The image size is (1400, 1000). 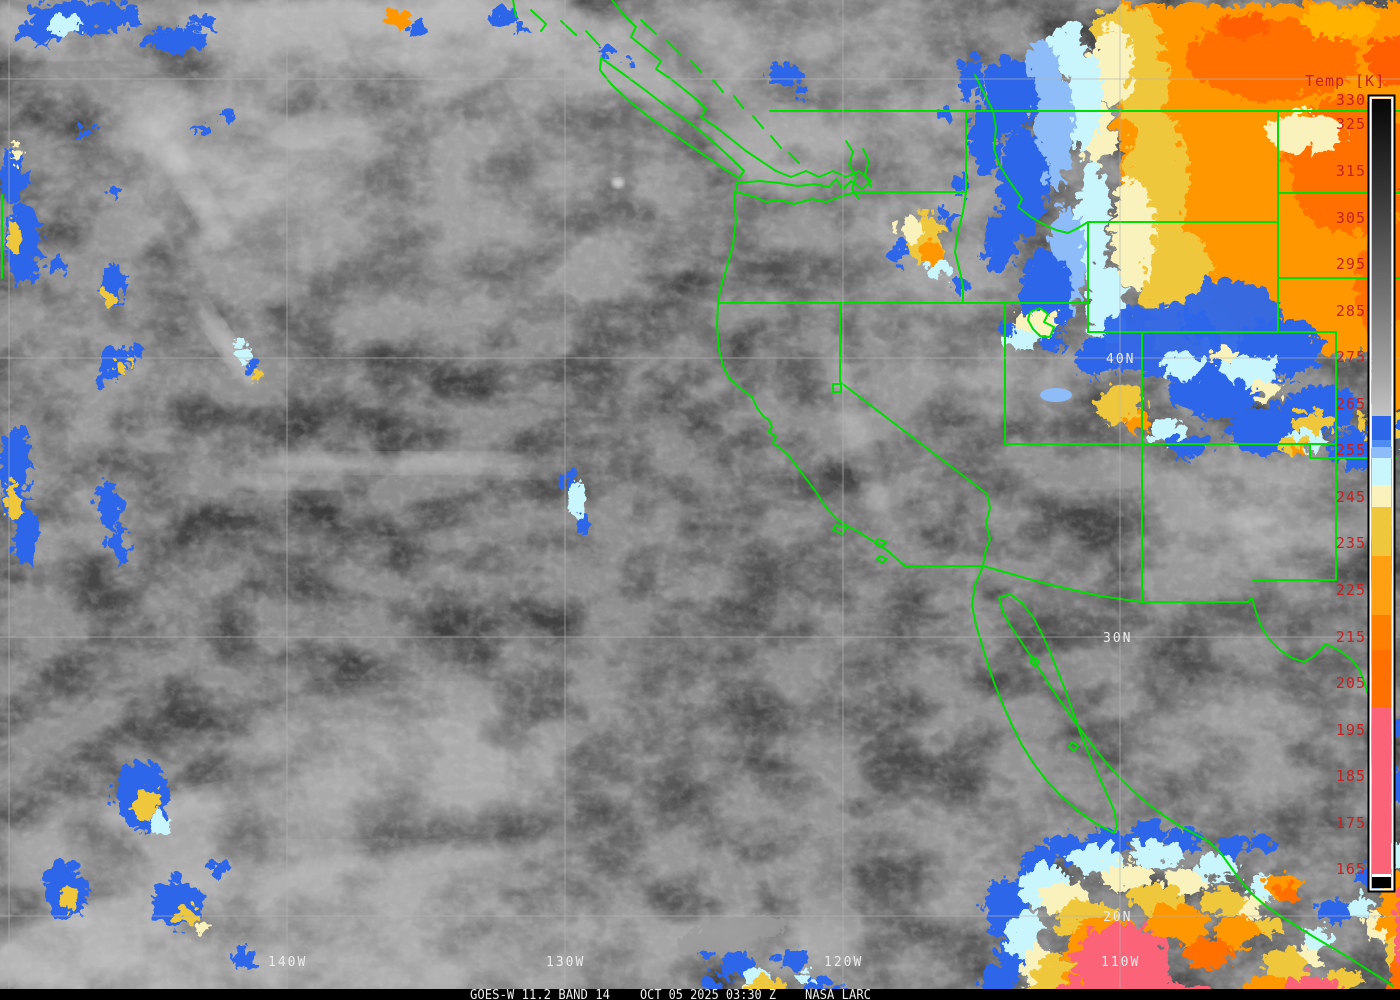 I want to click on colorbar-tick-label: 245, so click(x=1351, y=497).